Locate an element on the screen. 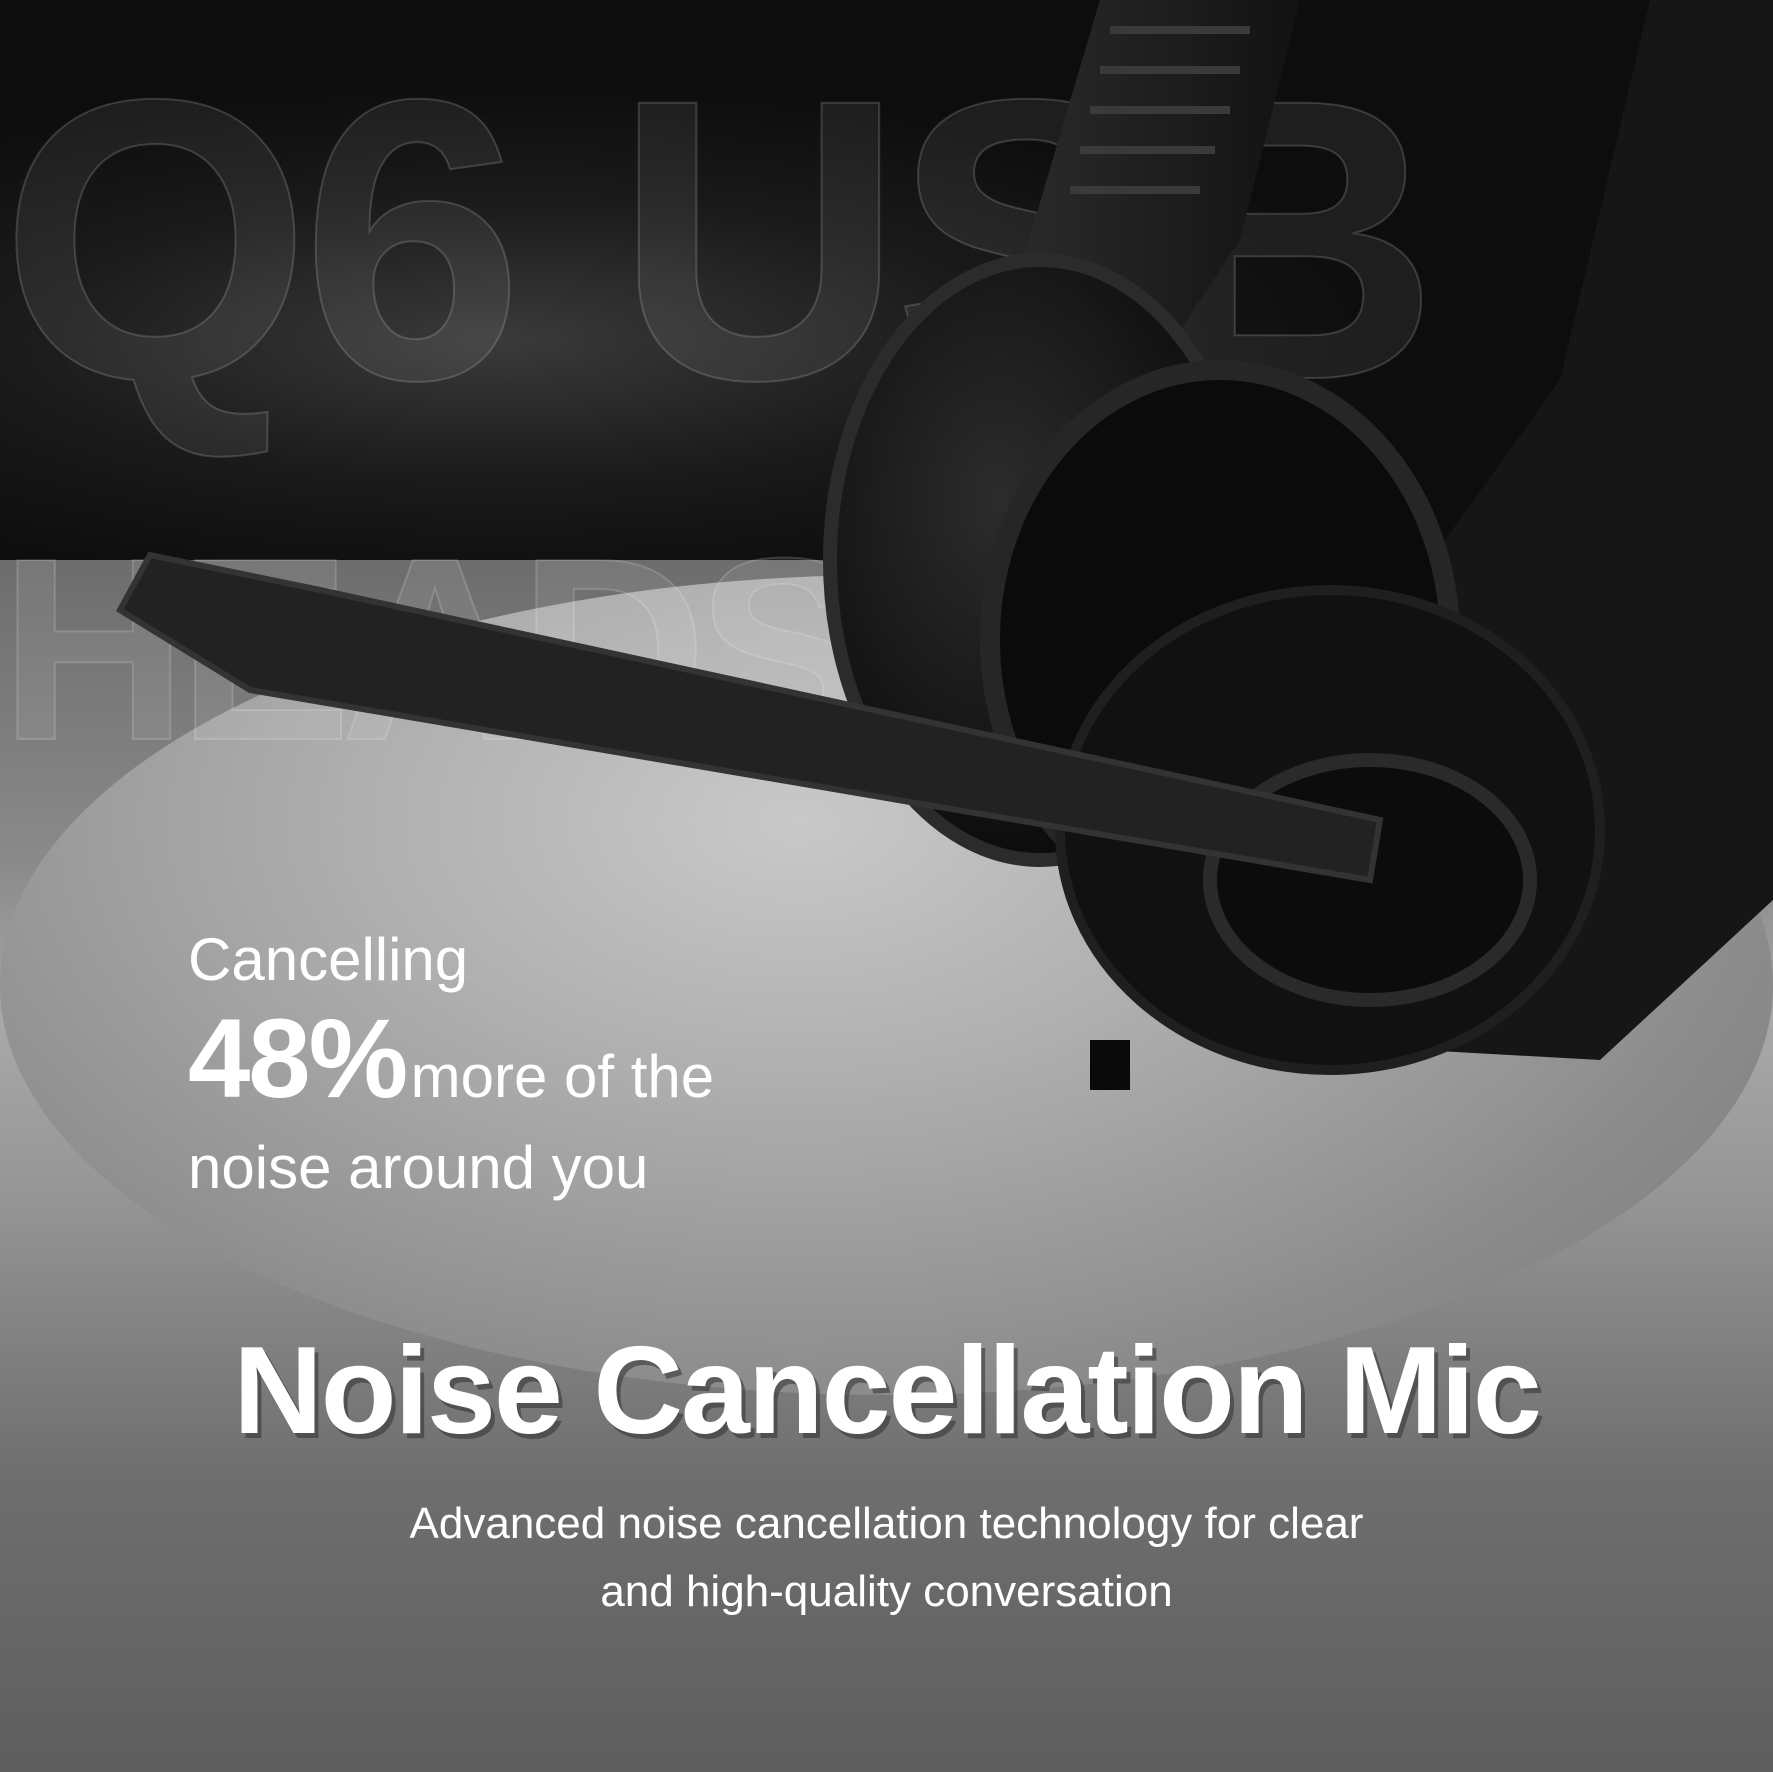 The width and height of the screenshot is (1773, 1772). headband is located at coordinates (1160, 165).